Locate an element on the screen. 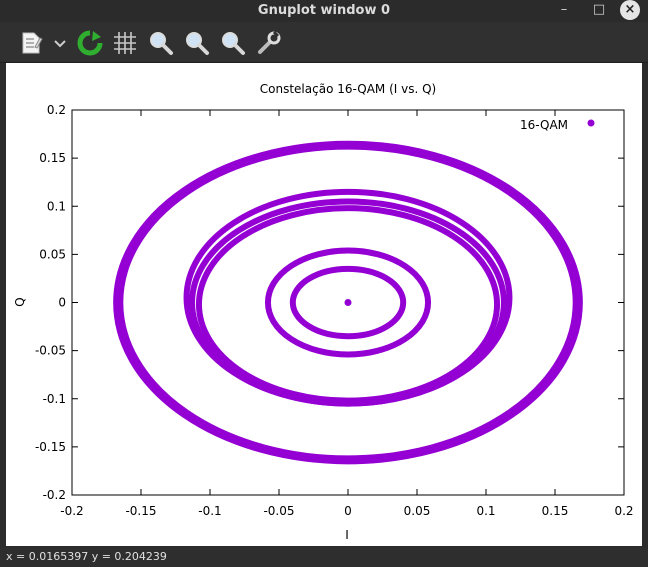 This screenshot has height=567, width=648. zoom-previous-icon is located at coordinates (161, 43).